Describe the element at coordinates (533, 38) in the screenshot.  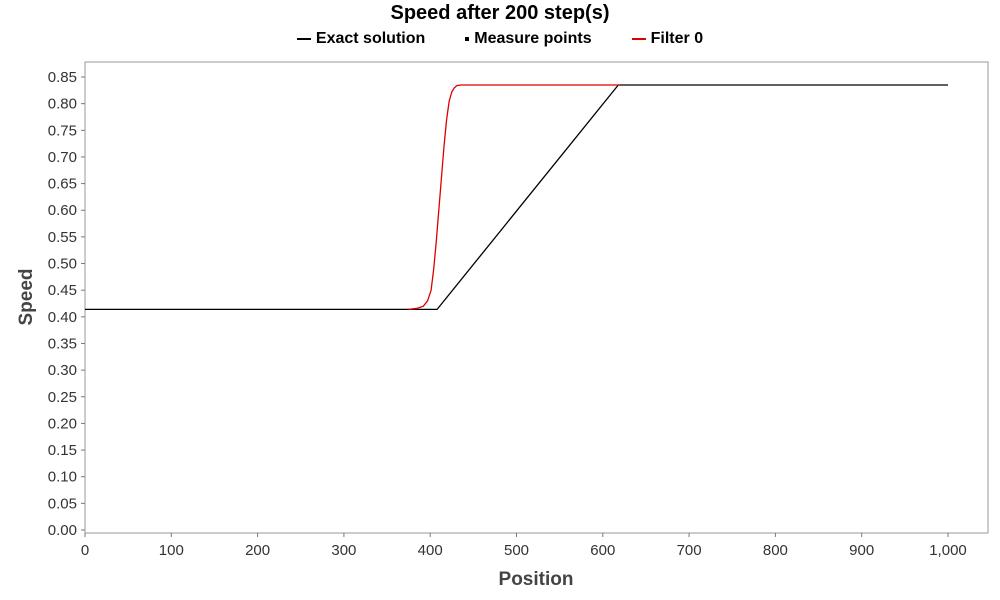
I see `legend-label-measure-points: Measure points` at that location.